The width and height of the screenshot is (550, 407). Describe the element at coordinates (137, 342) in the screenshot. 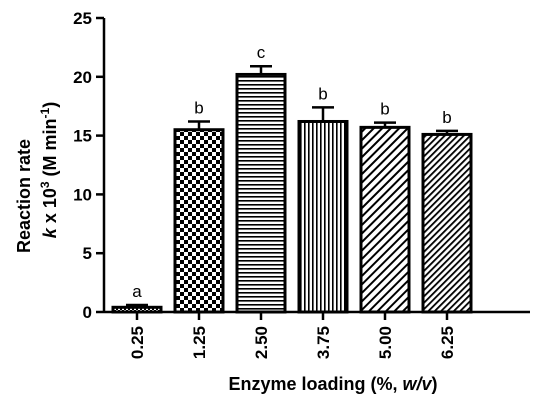

I see `x-tick-label: 0.25` at that location.